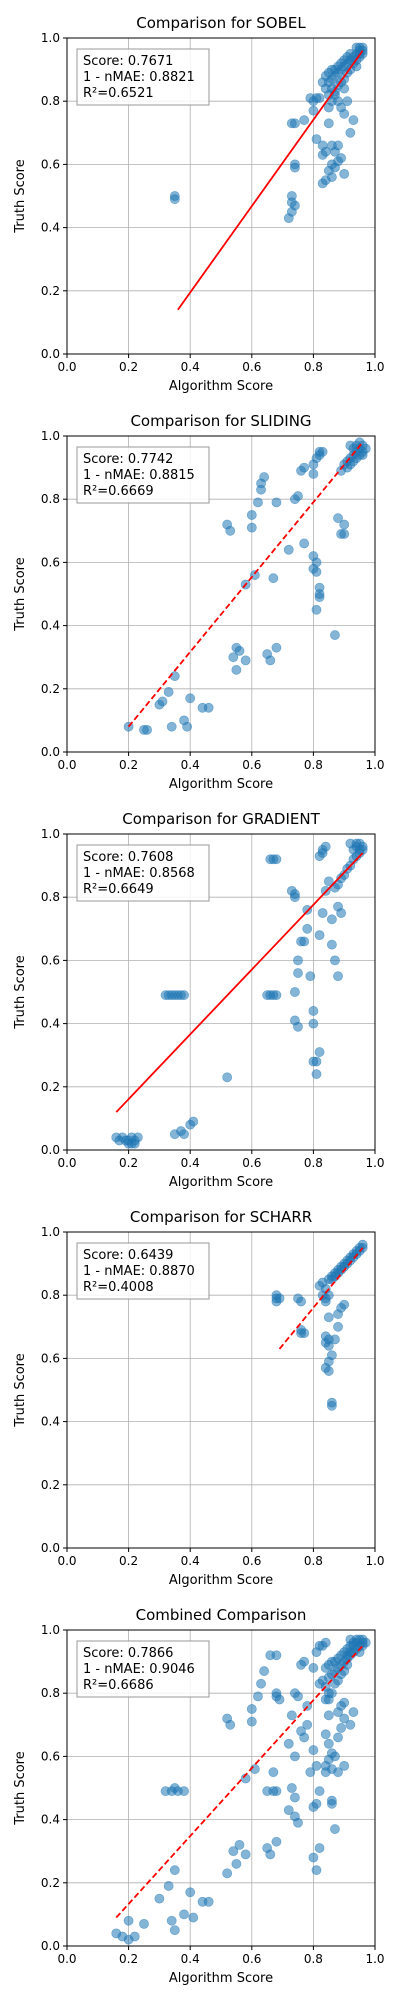  What do you see at coordinates (118, 889) in the screenshot?
I see `stats-line-2: R²=0.6649` at bounding box center [118, 889].